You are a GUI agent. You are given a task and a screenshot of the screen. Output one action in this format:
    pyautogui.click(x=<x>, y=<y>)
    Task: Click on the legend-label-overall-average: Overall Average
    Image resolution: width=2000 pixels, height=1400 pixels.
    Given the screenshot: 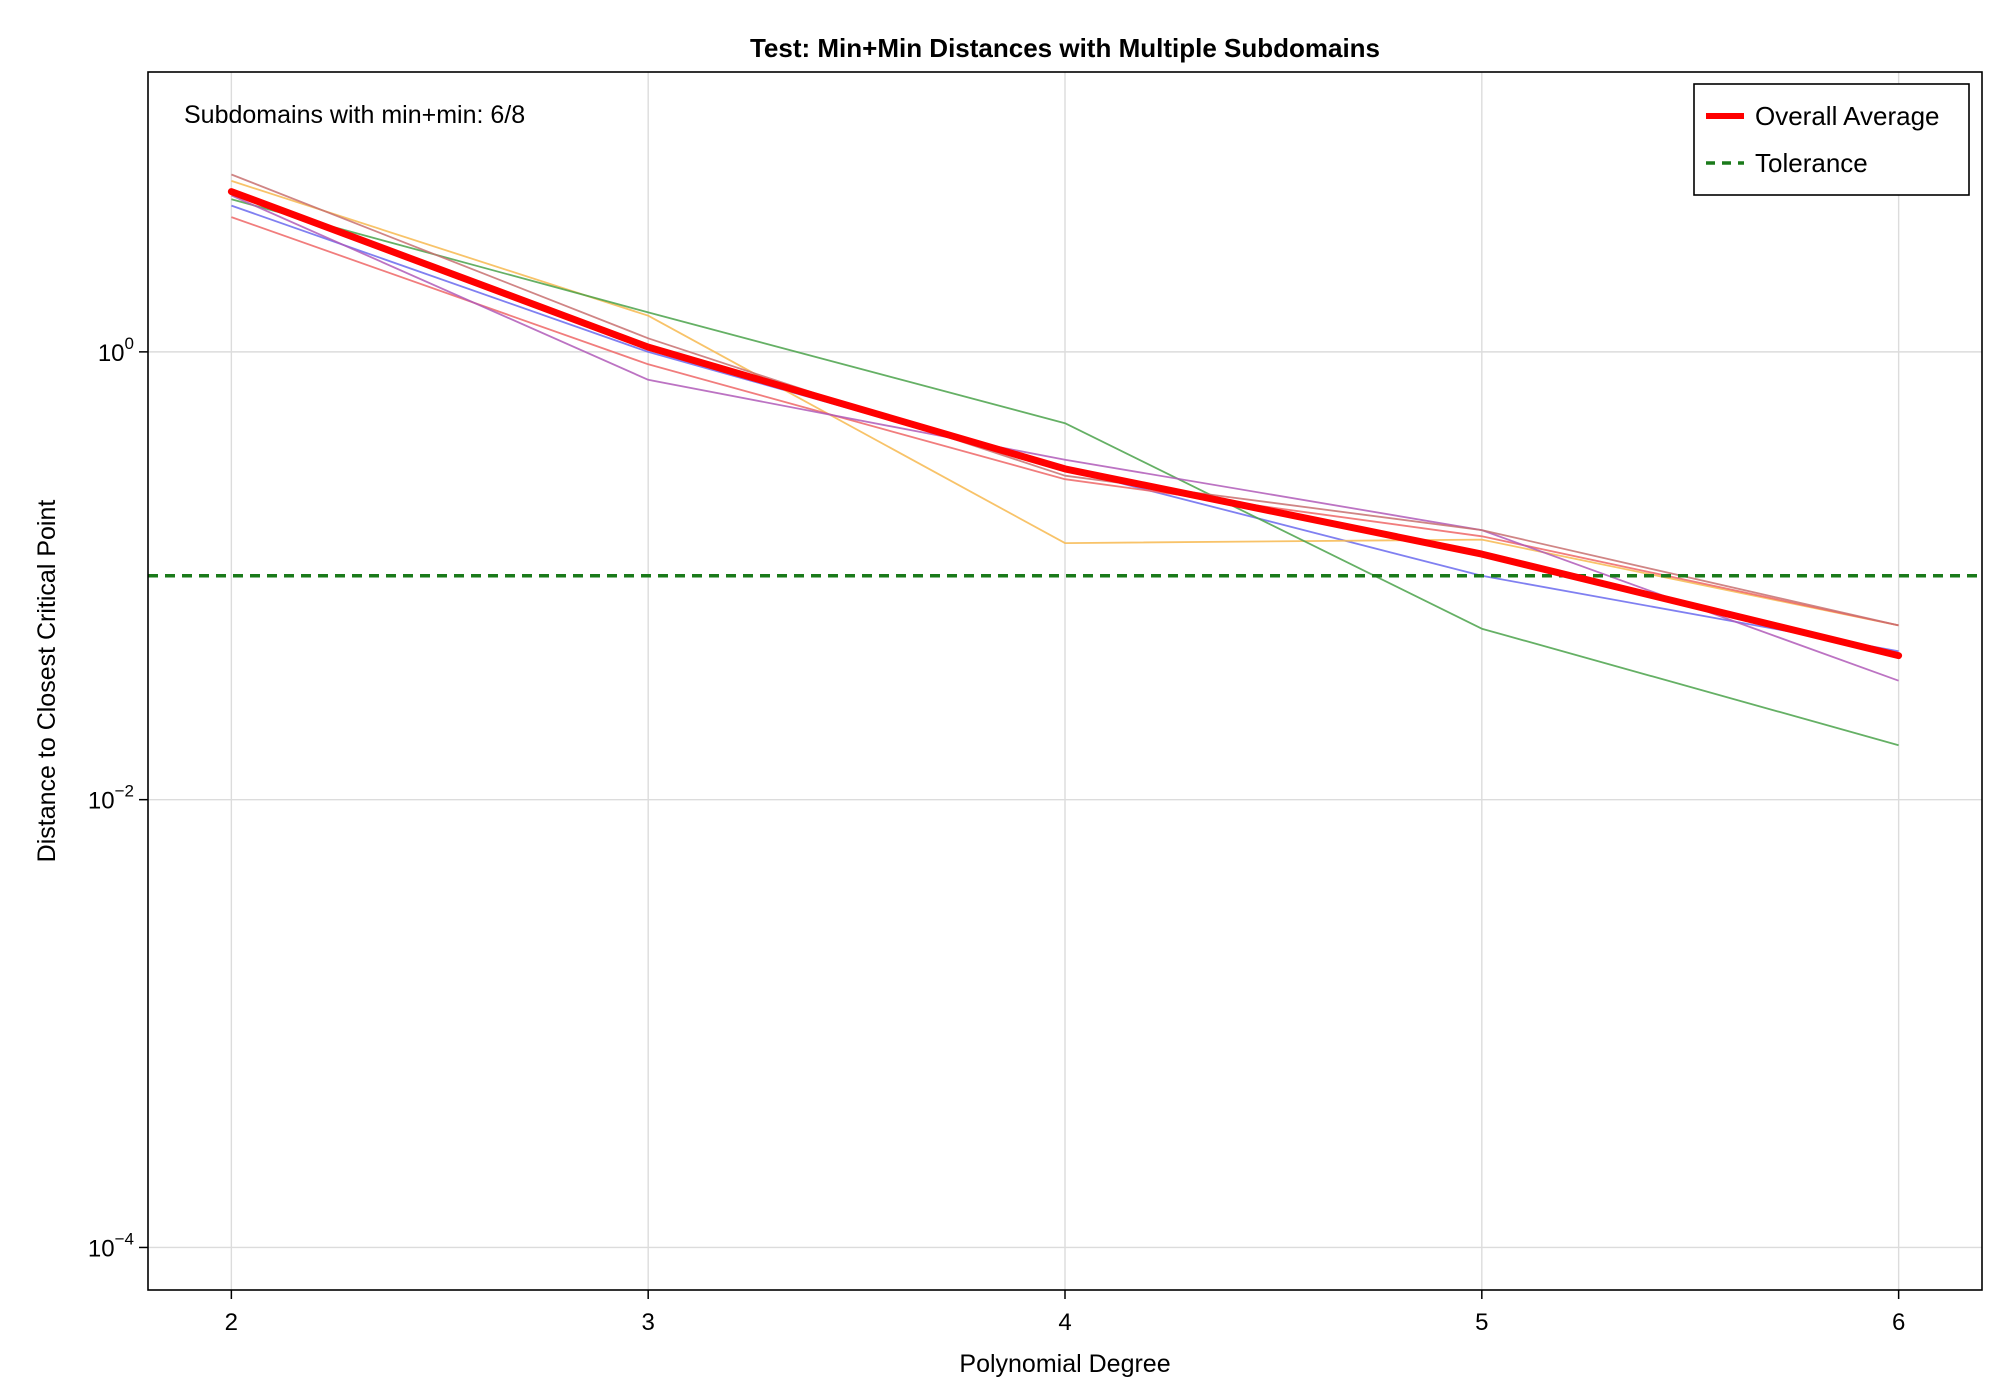 What is the action you would take?
    pyautogui.click(x=1847, y=116)
    